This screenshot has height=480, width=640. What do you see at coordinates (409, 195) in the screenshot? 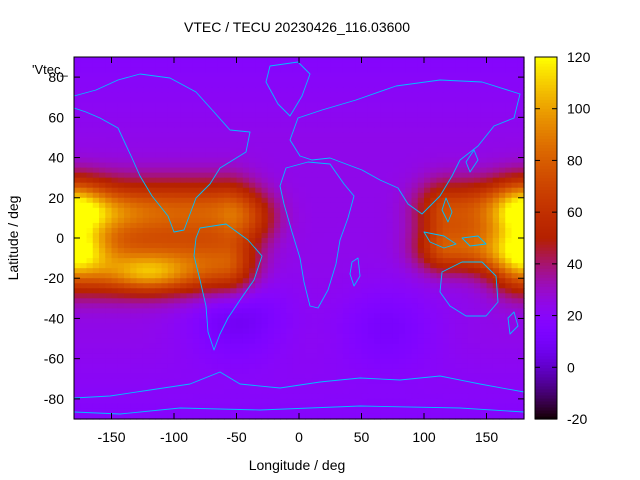
I see `heatmap-cell-1997` at bounding box center [409, 195].